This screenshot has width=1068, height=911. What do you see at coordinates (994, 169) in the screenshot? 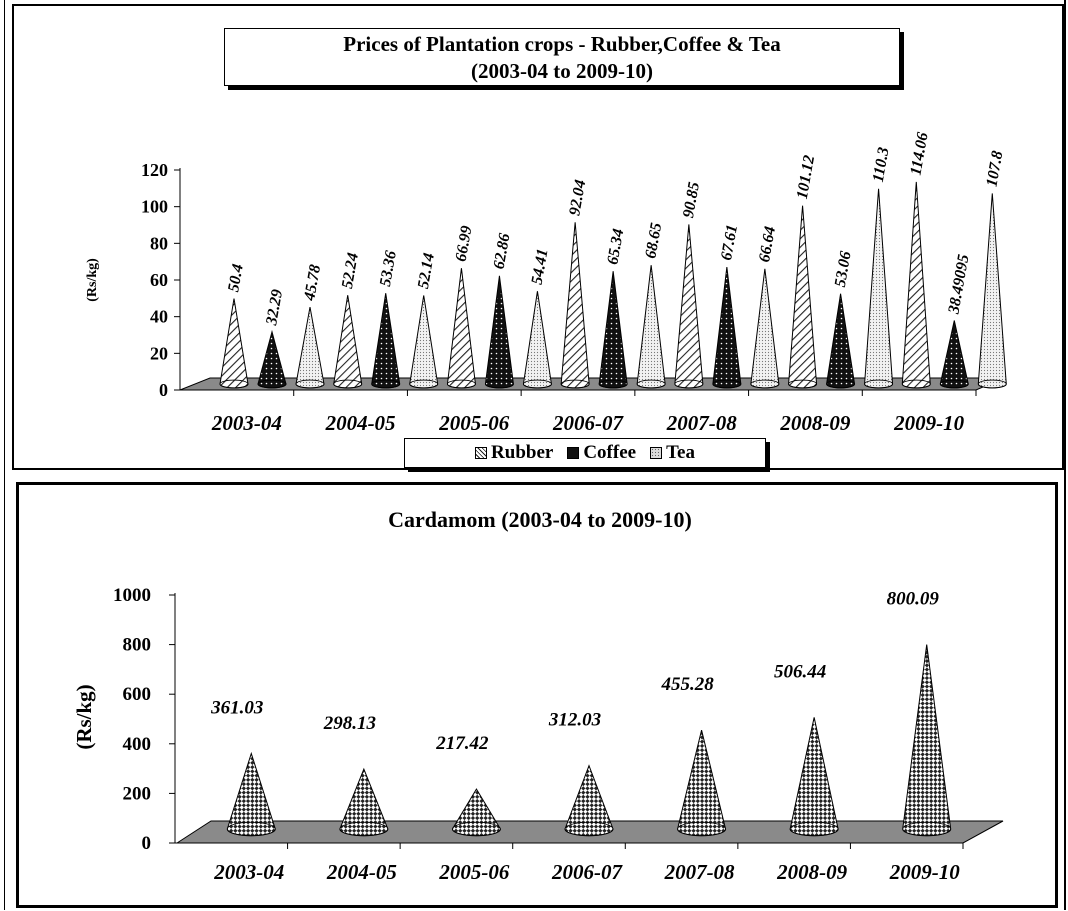
I see `data-label-tea: 107.8` at bounding box center [994, 169].